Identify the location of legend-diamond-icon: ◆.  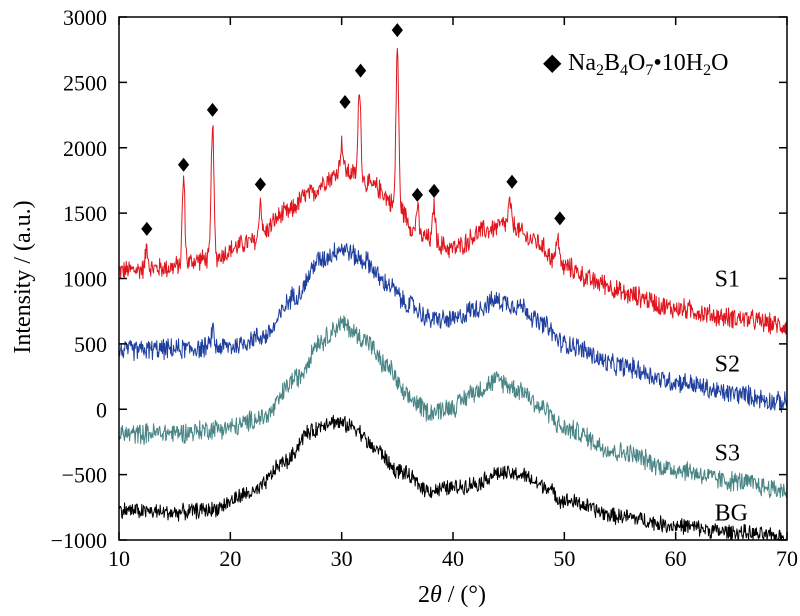
(552, 63).